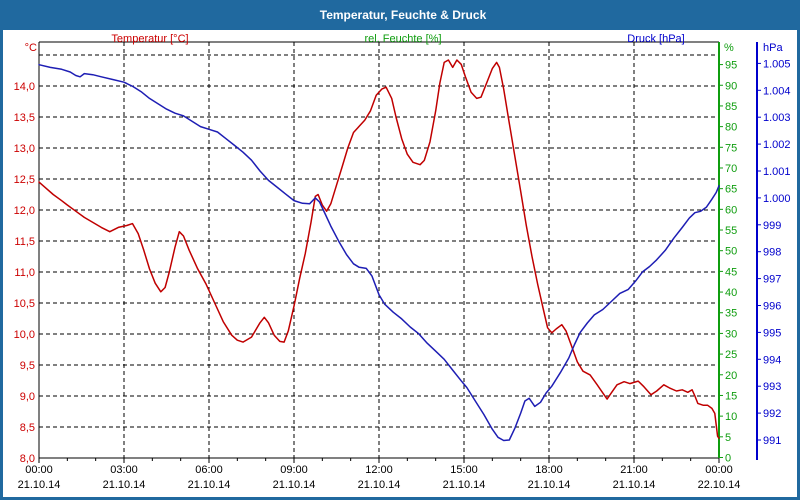  I want to click on temp-axis-tick-label: 9,5, so click(27, 366).